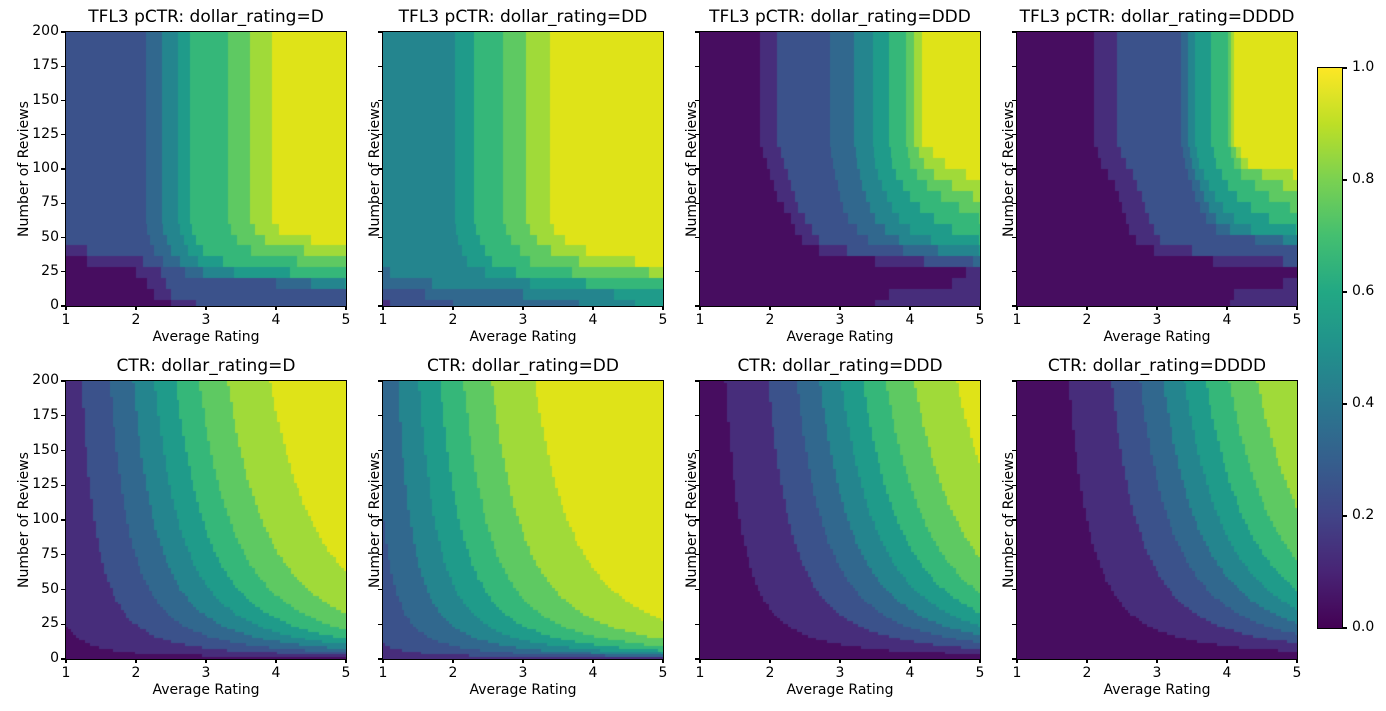  What do you see at coordinates (206, 17) in the screenshot?
I see `plot-title: TFL3 pCTR: dollar_rating=D` at bounding box center [206, 17].